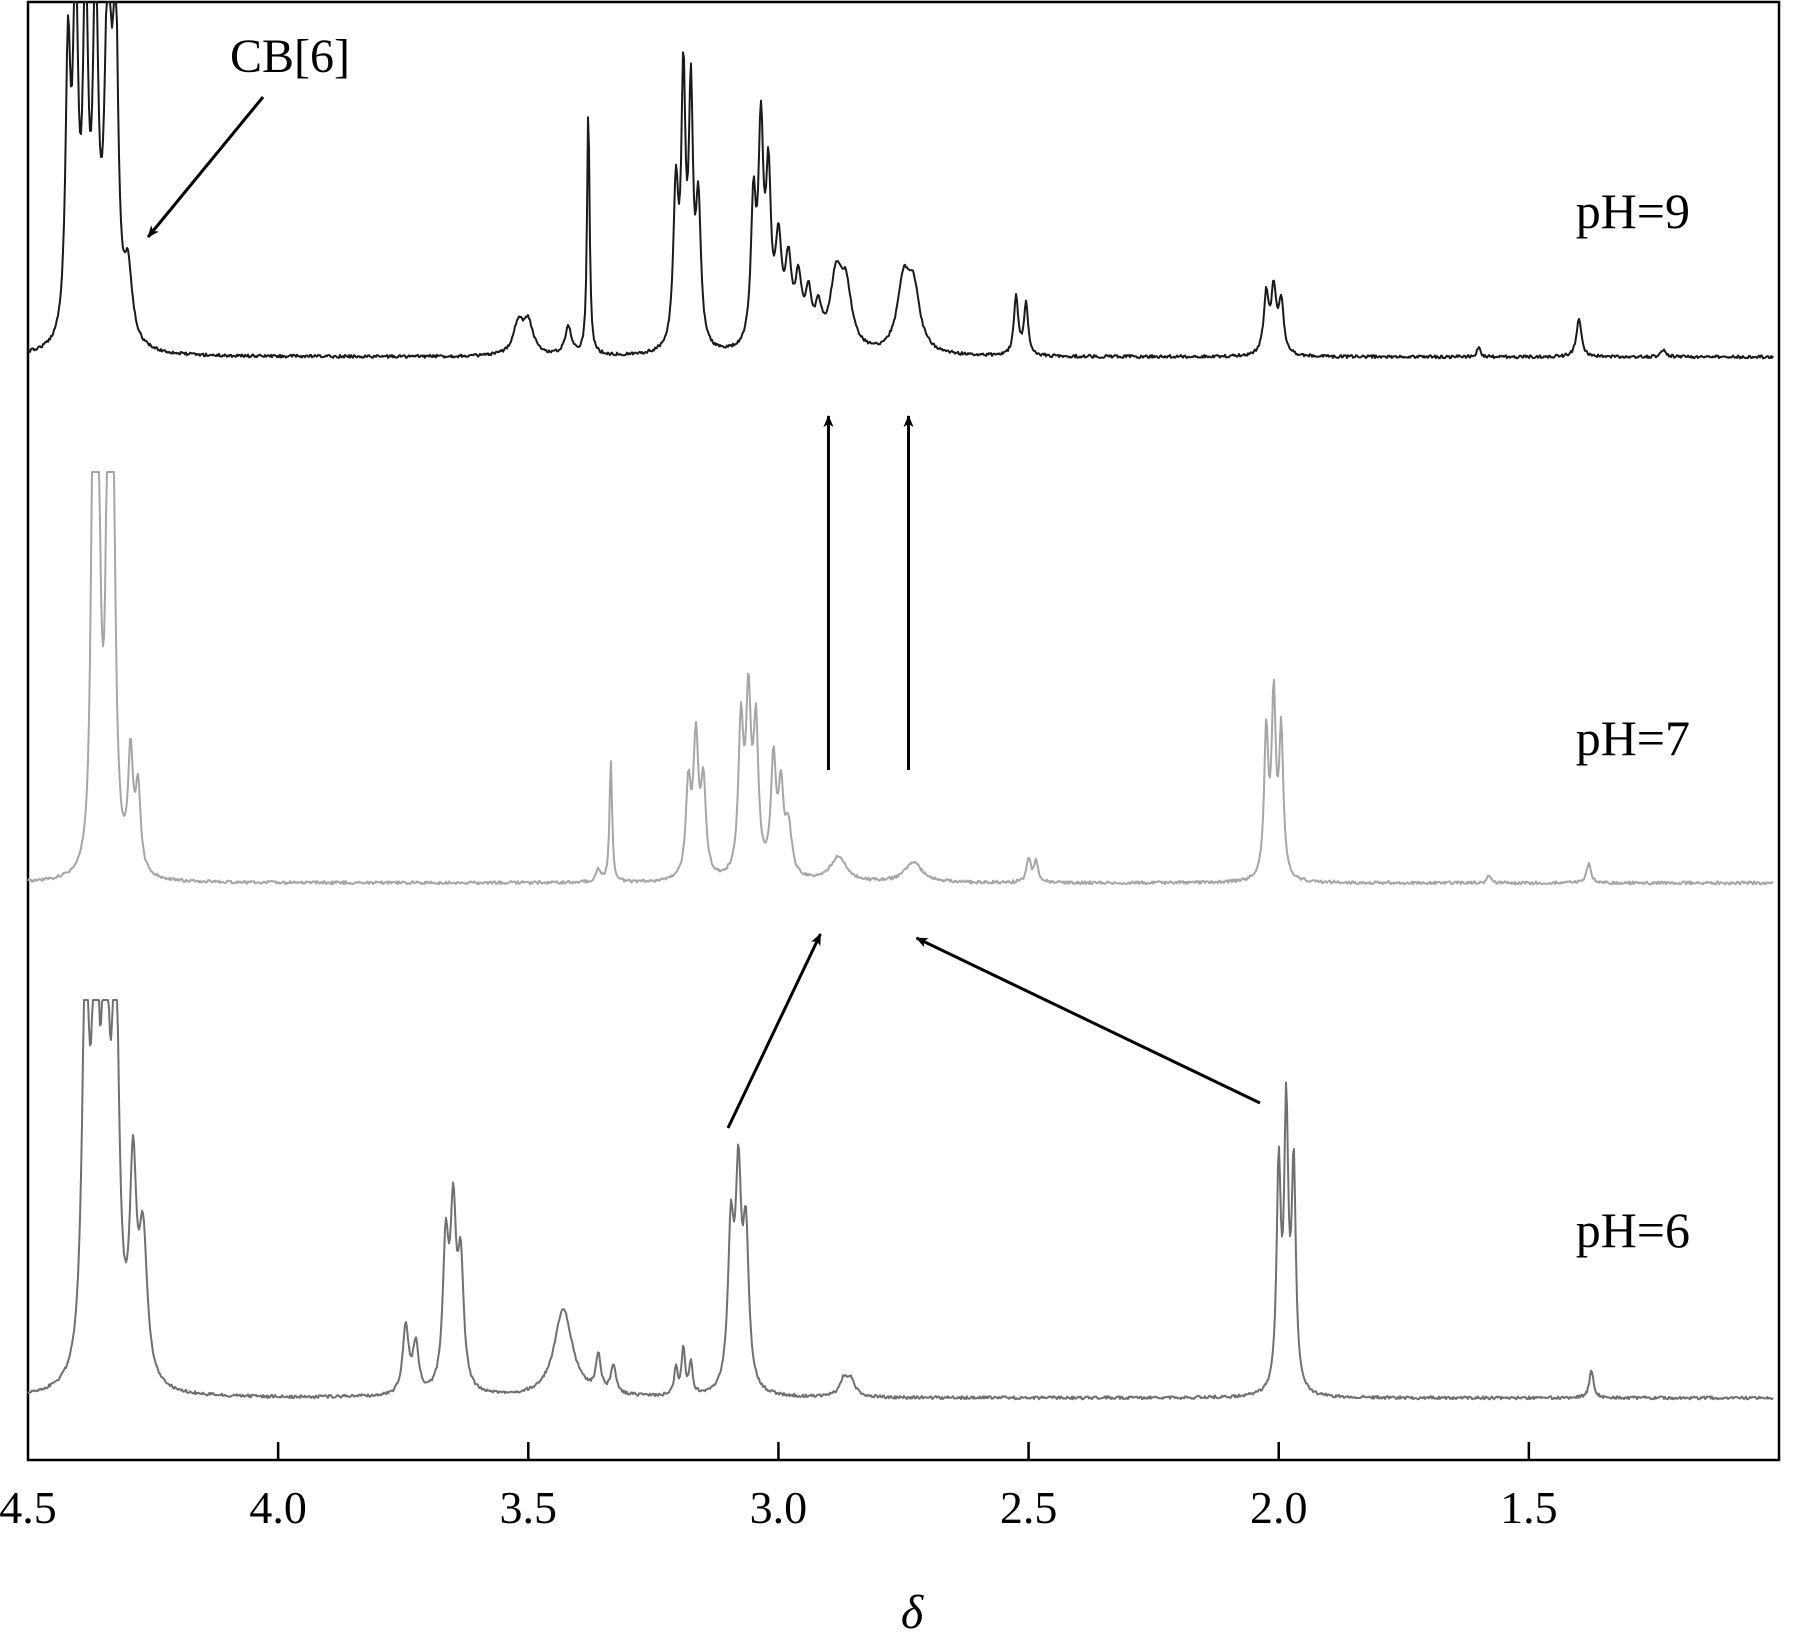  What do you see at coordinates (912, 1612) in the screenshot?
I see `x-axis-label: δ` at bounding box center [912, 1612].